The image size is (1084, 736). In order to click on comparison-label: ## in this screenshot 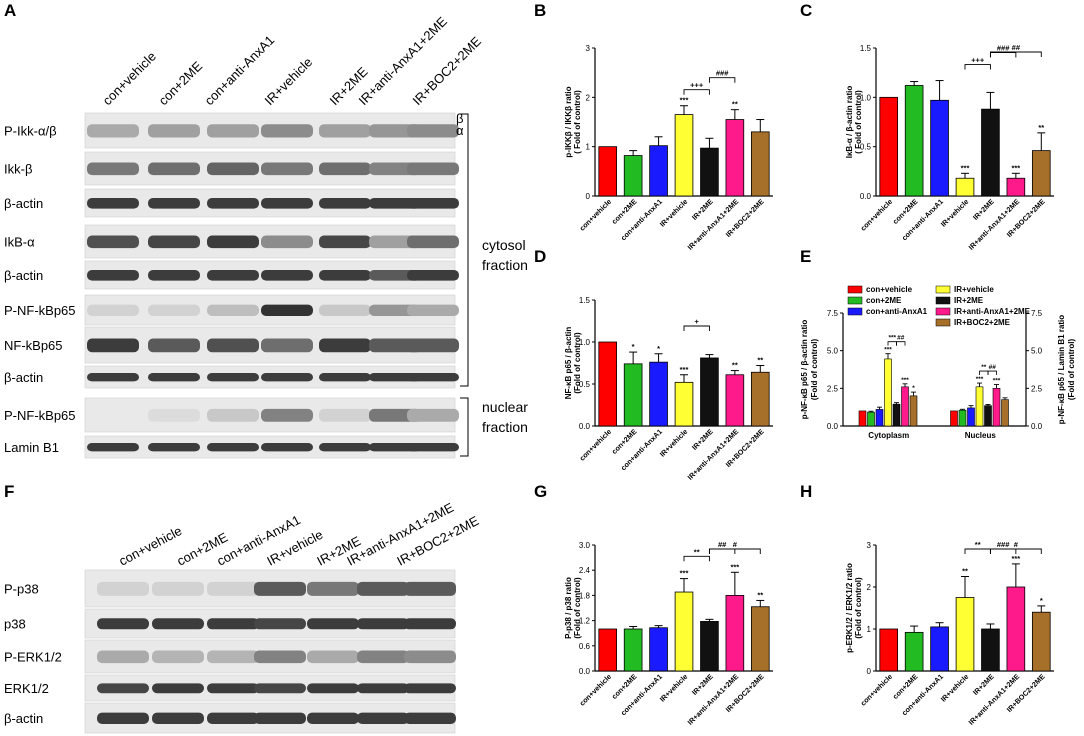, I will do `click(722, 544)`.